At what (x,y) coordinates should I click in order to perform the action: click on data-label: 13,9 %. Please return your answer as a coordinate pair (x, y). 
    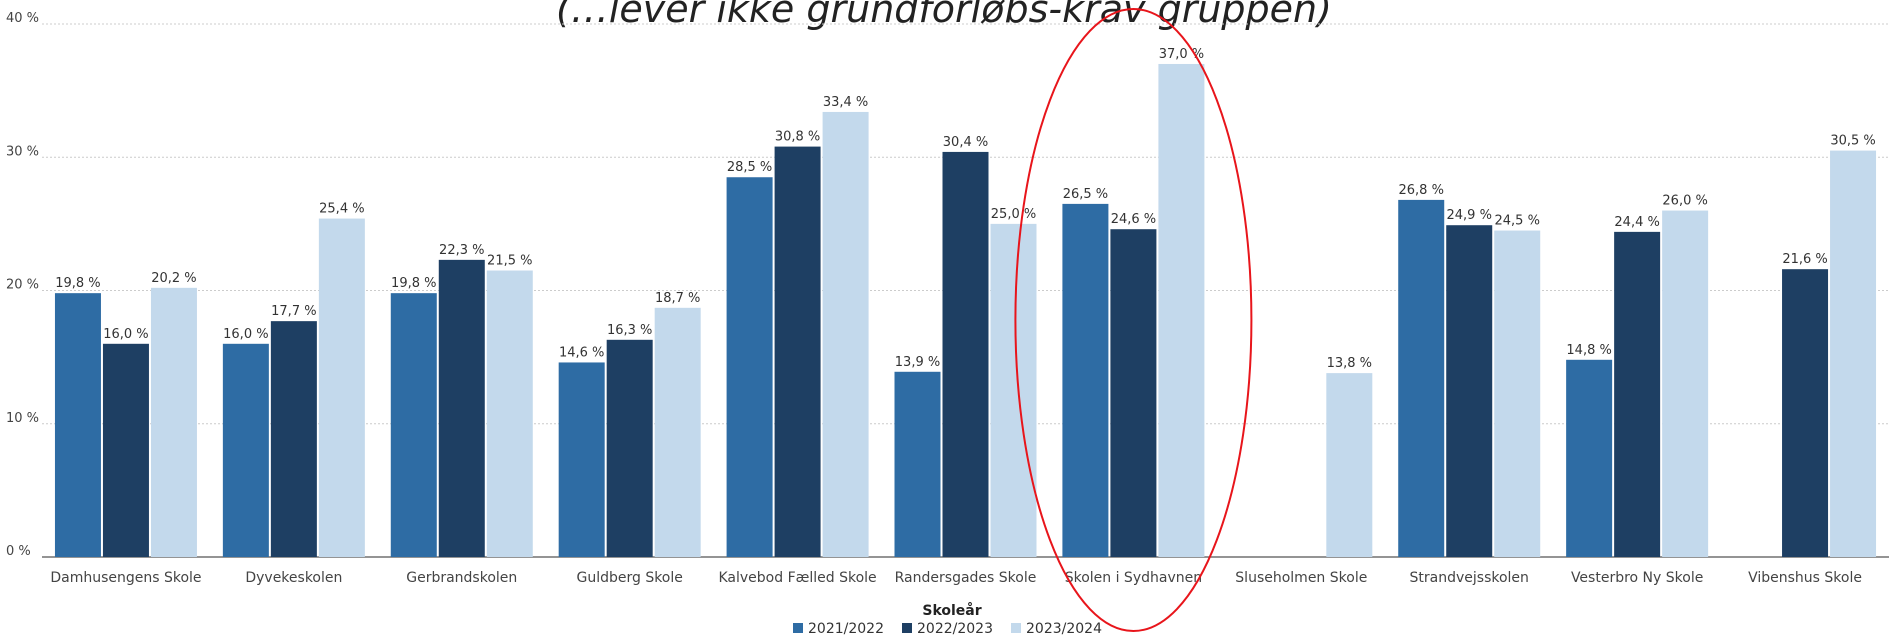
    Looking at the image, I should click on (917, 362).